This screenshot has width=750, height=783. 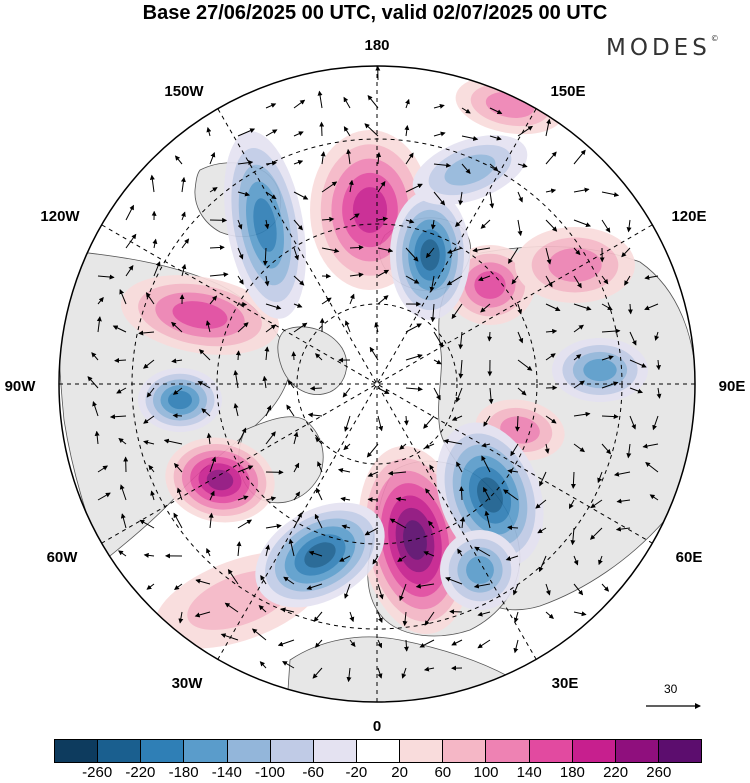 What do you see at coordinates (188, 683) in the screenshot?
I see `lon-label-30w: 30W` at bounding box center [188, 683].